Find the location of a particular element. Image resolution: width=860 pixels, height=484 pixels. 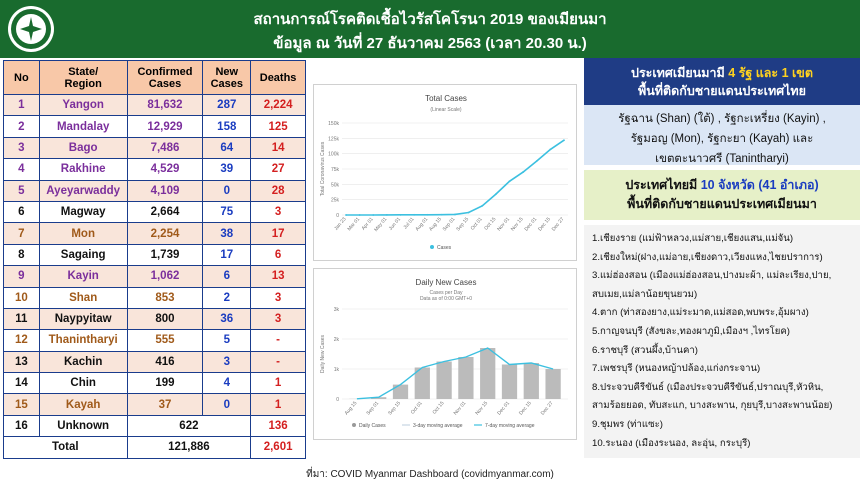

new-cases: 0 is located at coordinates (227, 404).